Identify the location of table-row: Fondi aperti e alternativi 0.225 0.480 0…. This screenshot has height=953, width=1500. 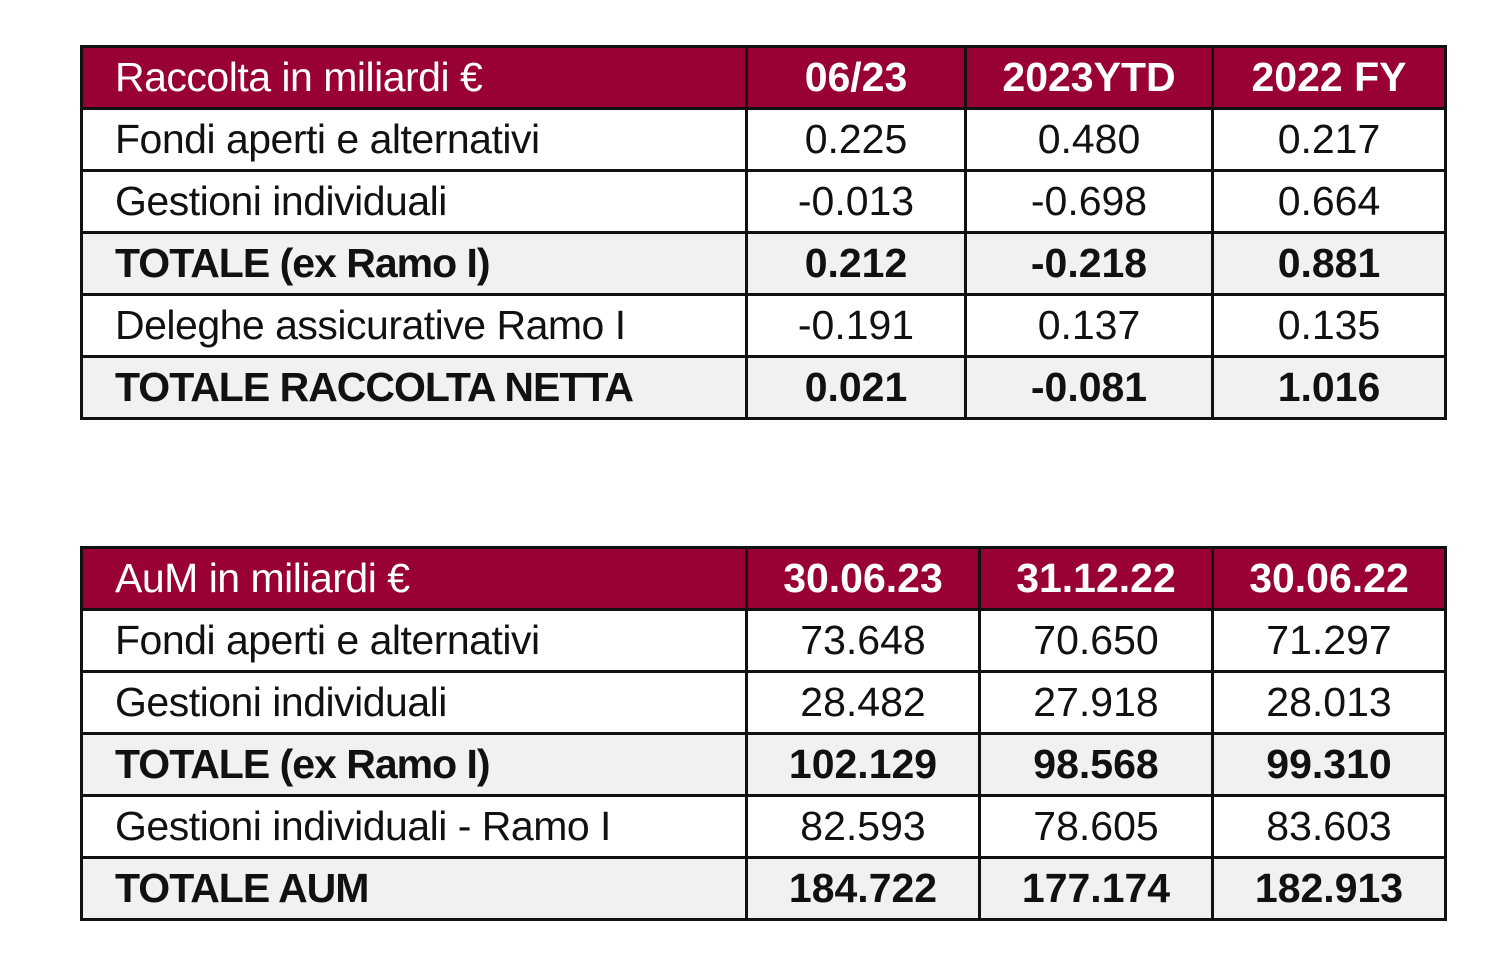
(763, 139).